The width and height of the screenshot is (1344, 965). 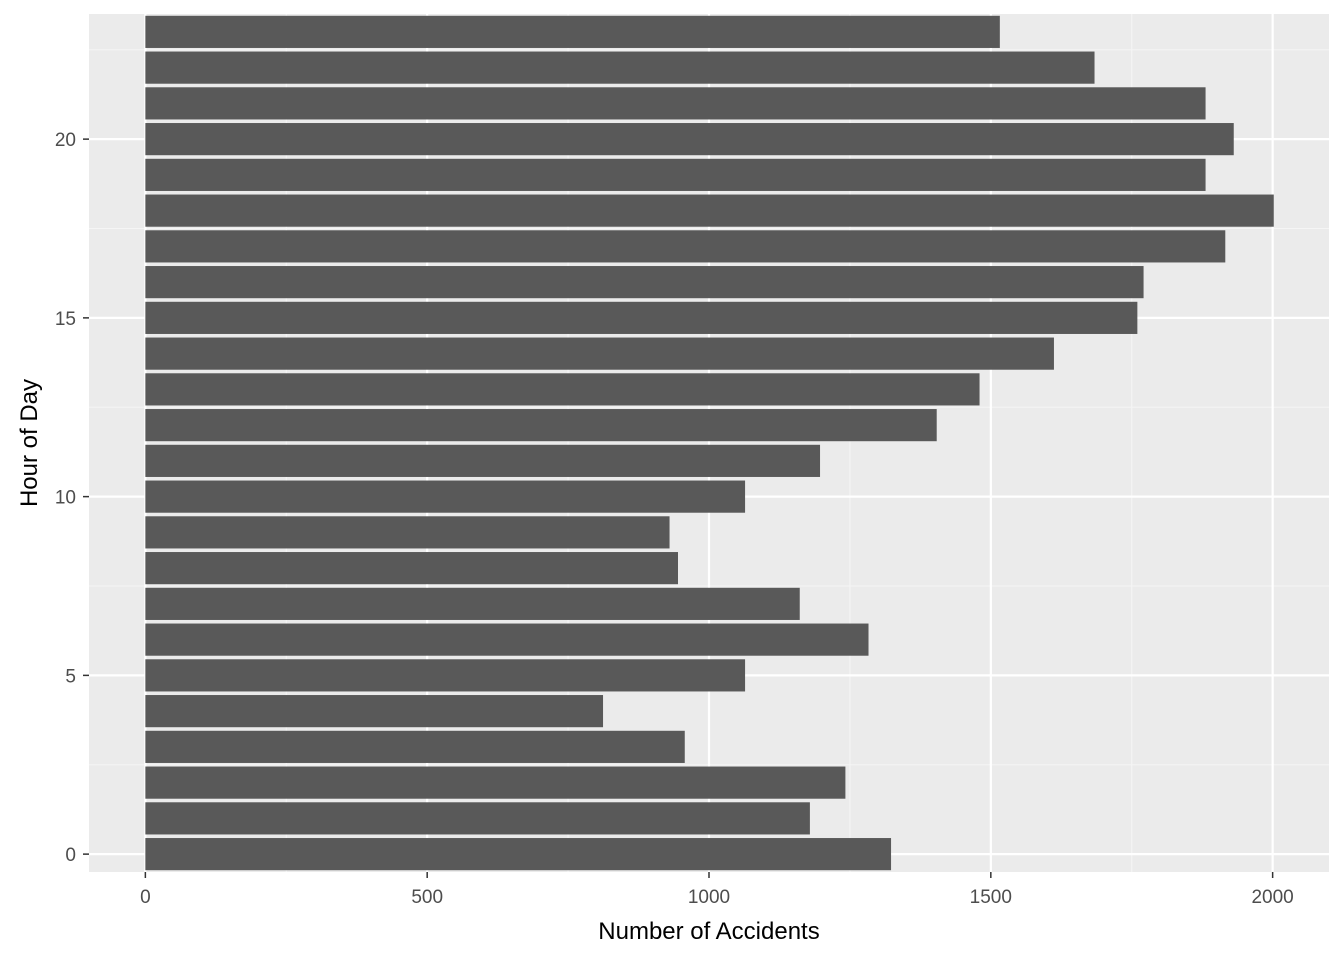 I want to click on x-axis-title: Number of Accidents, so click(x=708, y=931).